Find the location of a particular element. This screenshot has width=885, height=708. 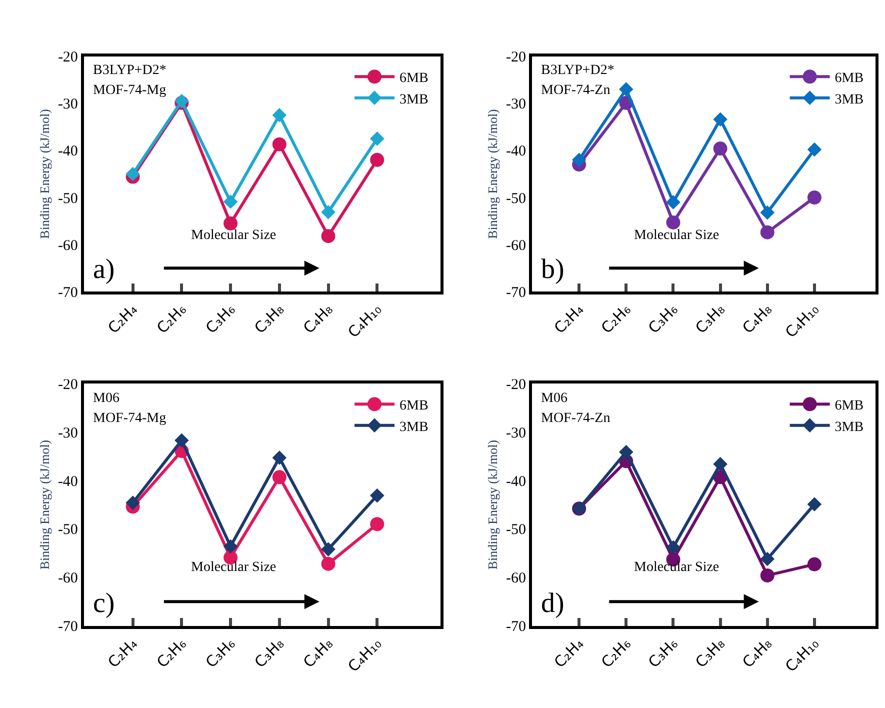

annotation: b) is located at coordinates (552, 269).